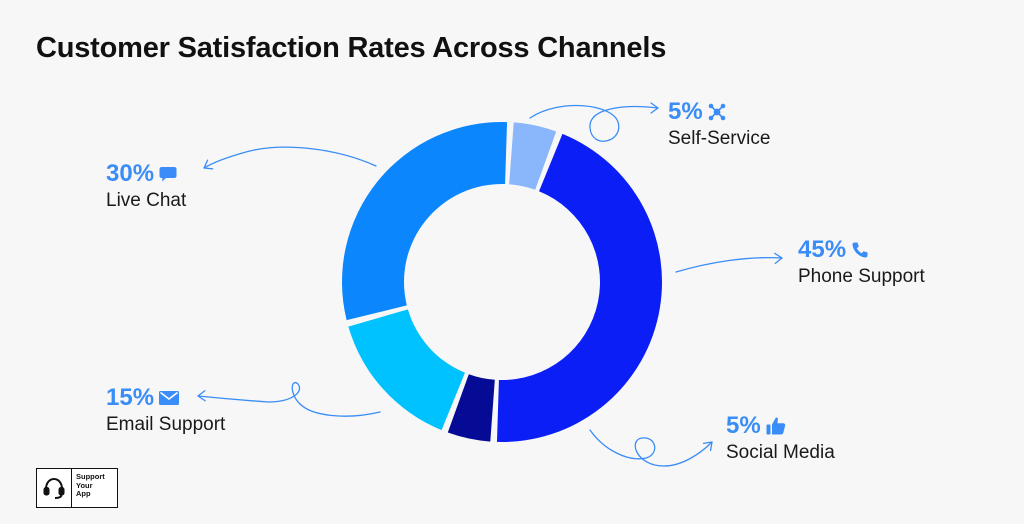  I want to click on label-social-media: 5% Social Media, so click(780, 439).